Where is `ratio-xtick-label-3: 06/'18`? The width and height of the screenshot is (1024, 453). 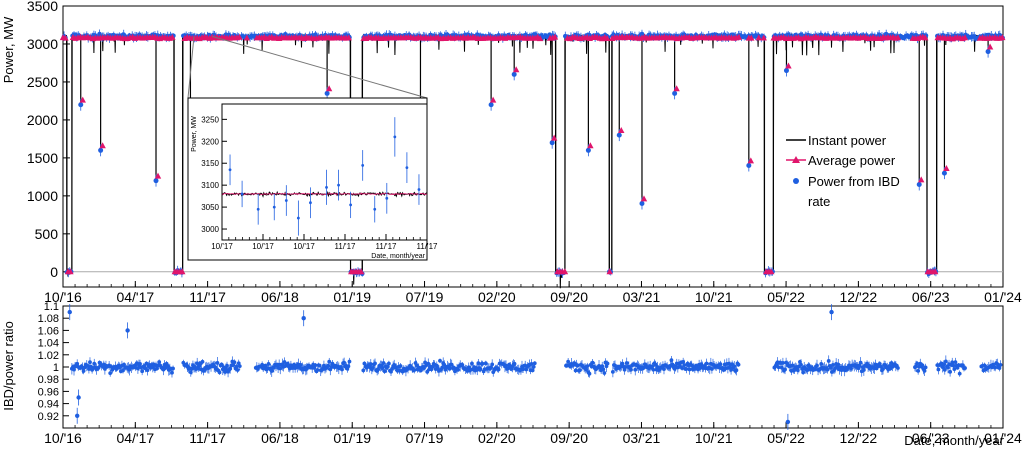
ratio-xtick-label-3: 06/'18 is located at coordinates (280, 438).